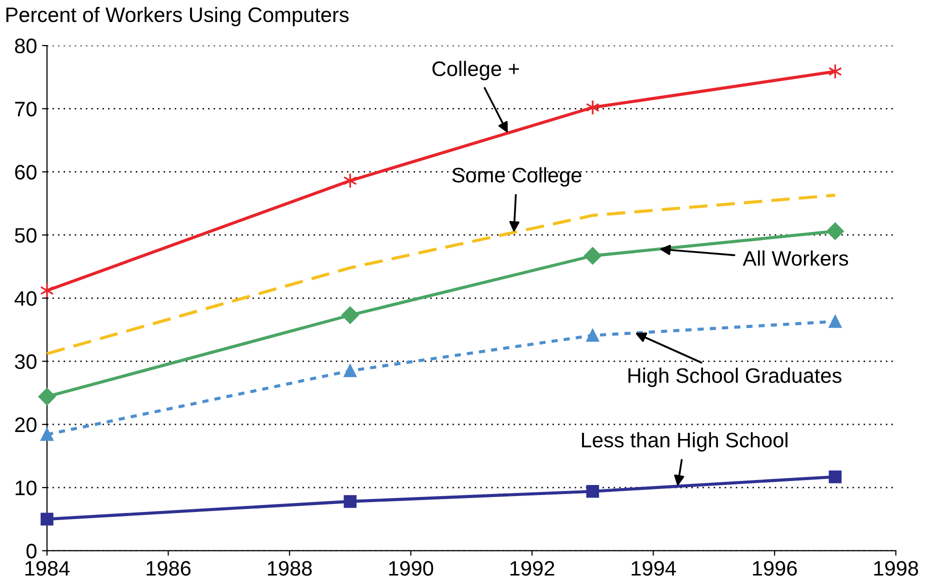  Describe the element at coordinates (774, 568) in the screenshot. I see `x-tick-label: 1996` at that location.